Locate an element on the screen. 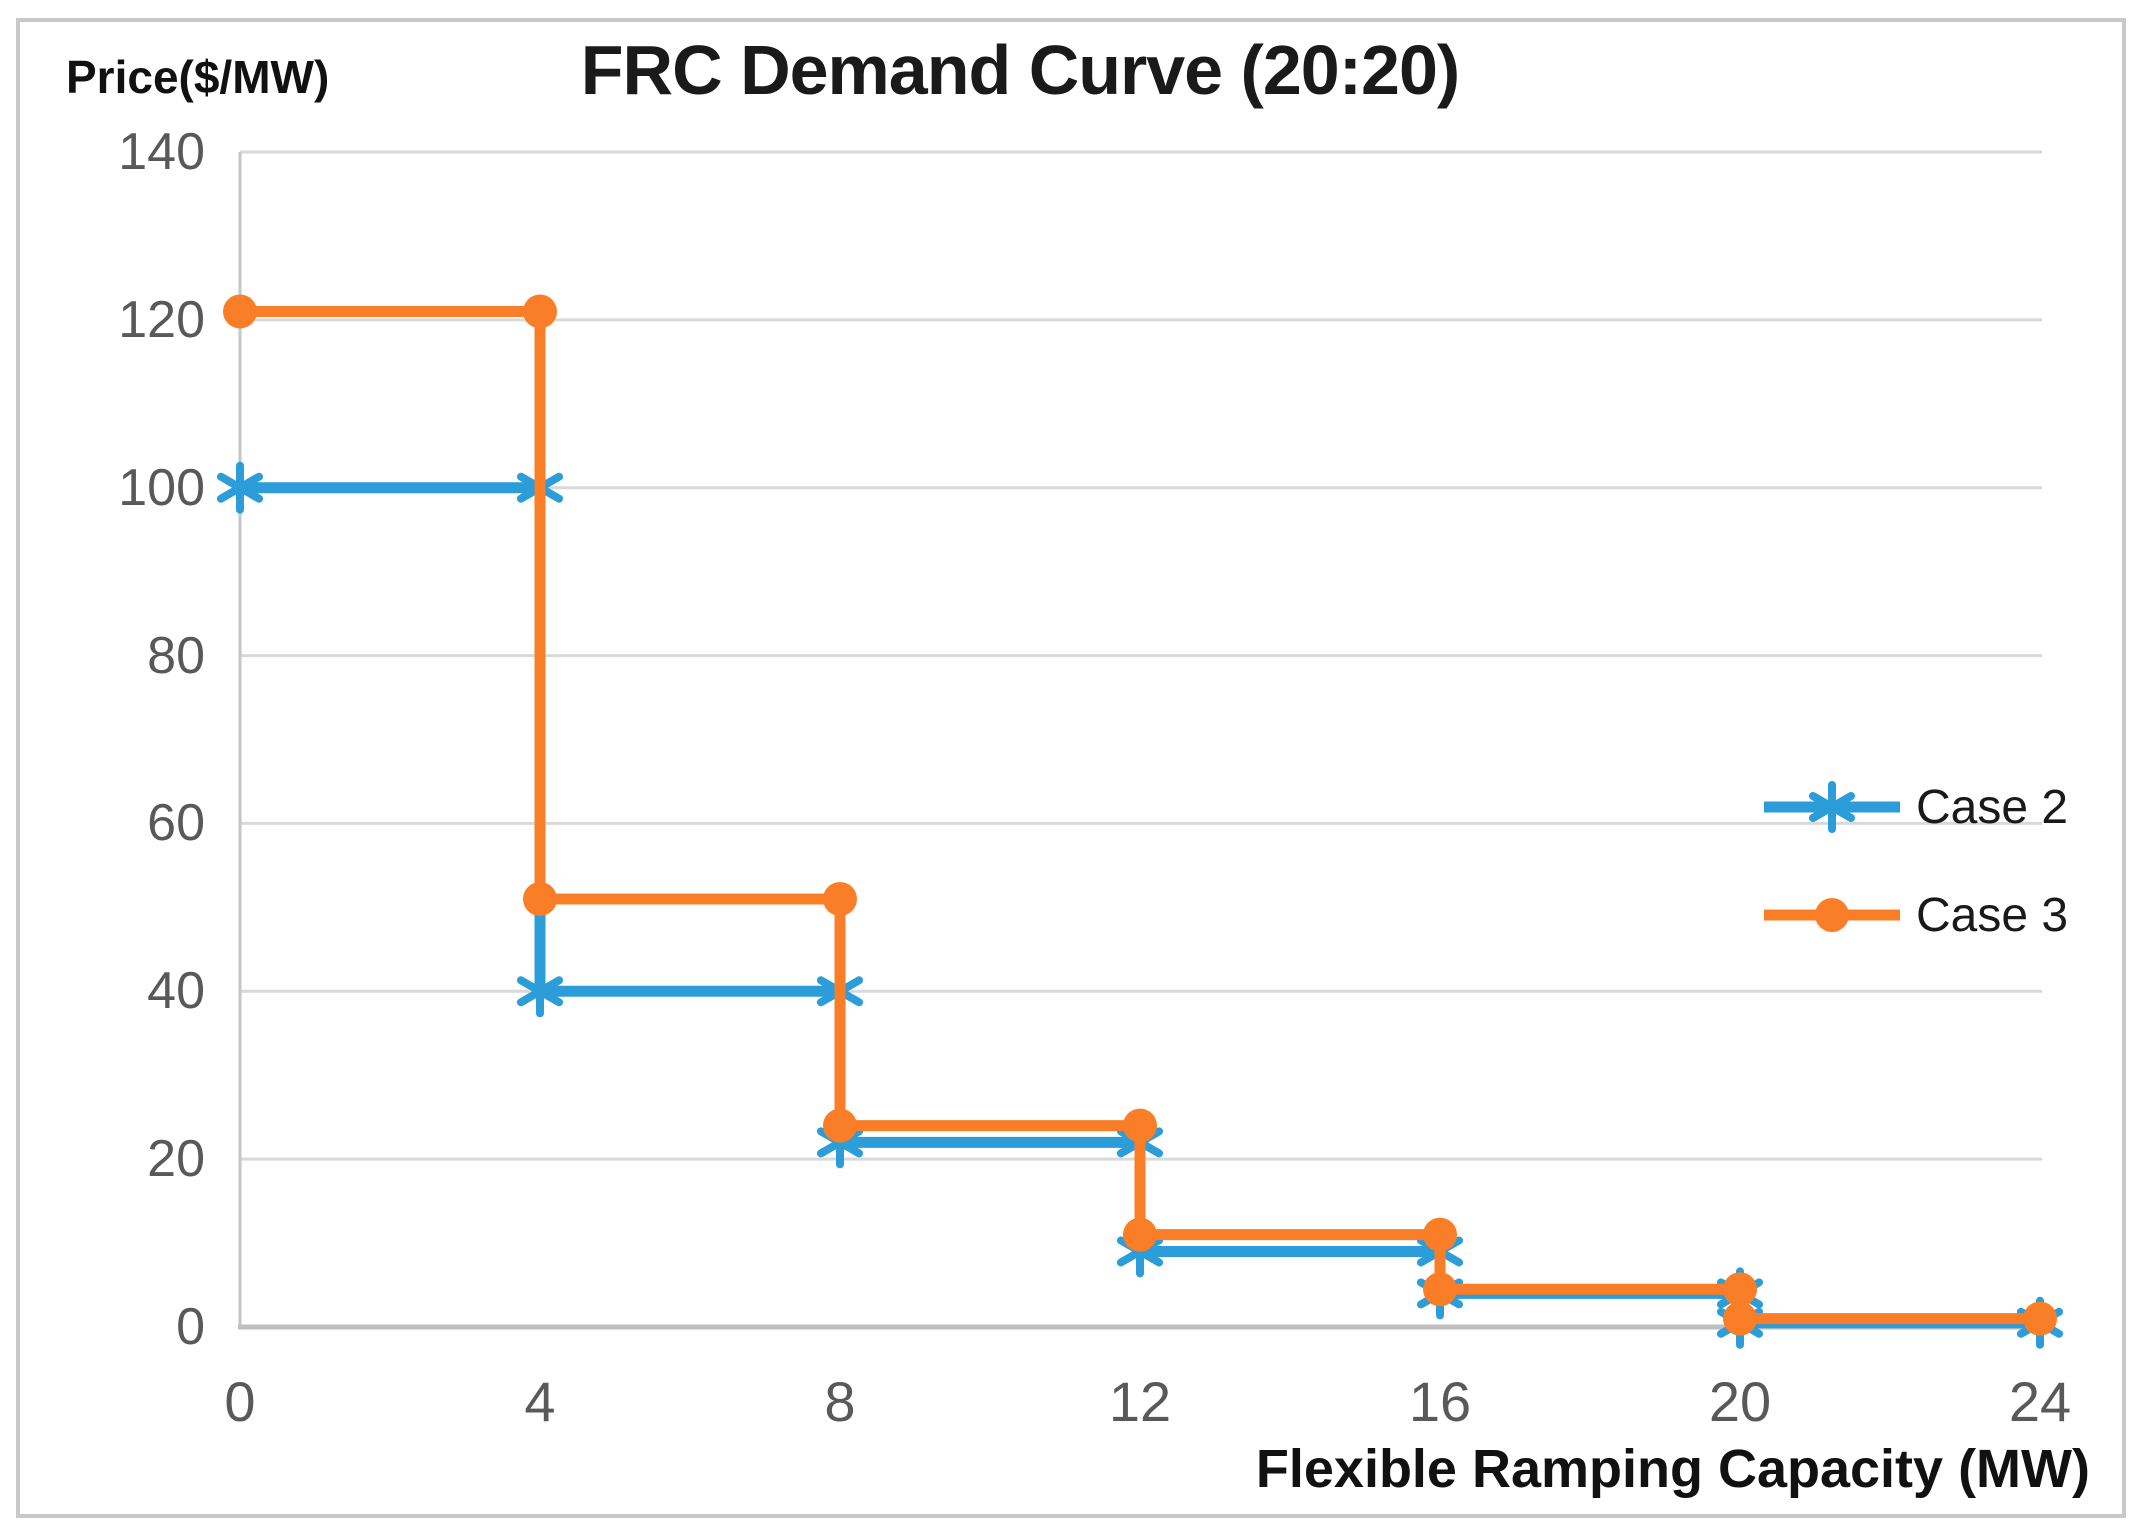 The image size is (2142, 1535). chart-legend: Case 2 Case 3 is located at coordinates (1915, 883).